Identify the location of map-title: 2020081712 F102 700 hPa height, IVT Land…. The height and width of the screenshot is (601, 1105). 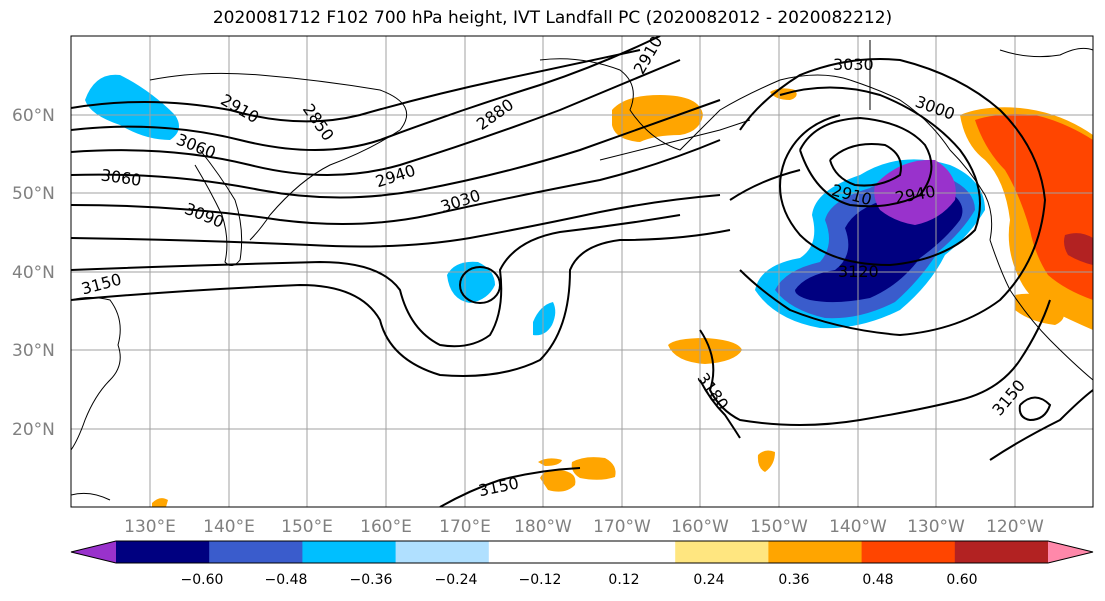
(552, 18).